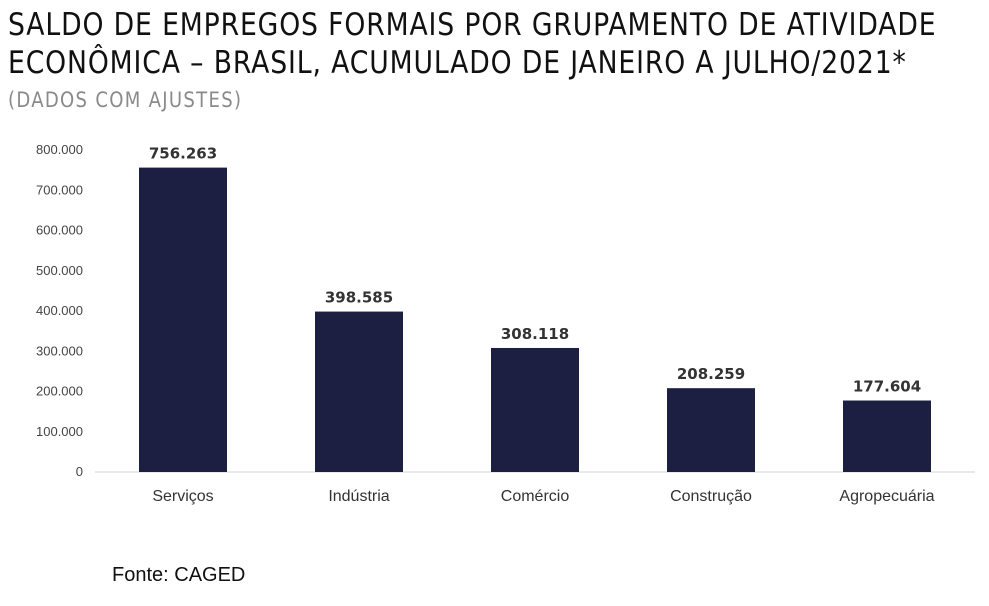 The height and width of the screenshot is (606, 989). What do you see at coordinates (886, 496) in the screenshot?
I see `x-tick-label: Agropecuária` at bounding box center [886, 496].